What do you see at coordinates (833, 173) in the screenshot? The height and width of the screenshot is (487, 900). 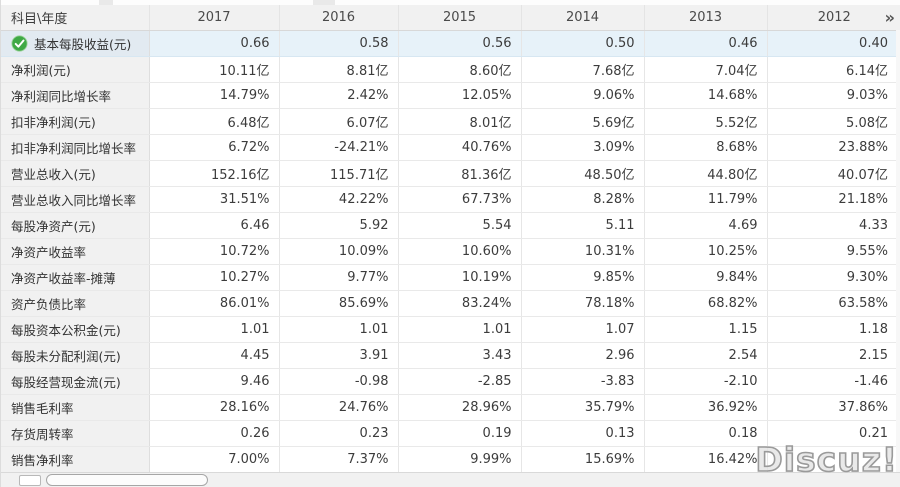 I see `metric-value-cell: 40.07亿` at bounding box center [833, 173].